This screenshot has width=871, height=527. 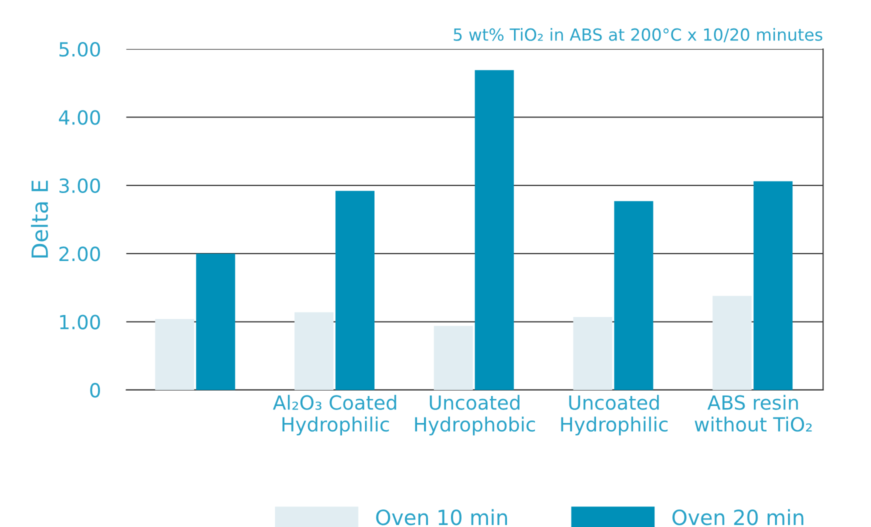 What do you see at coordinates (753, 413) in the screenshot?
I see `x-tick-label: ABS resin without TiO₂` at bounding box center [753, 413].